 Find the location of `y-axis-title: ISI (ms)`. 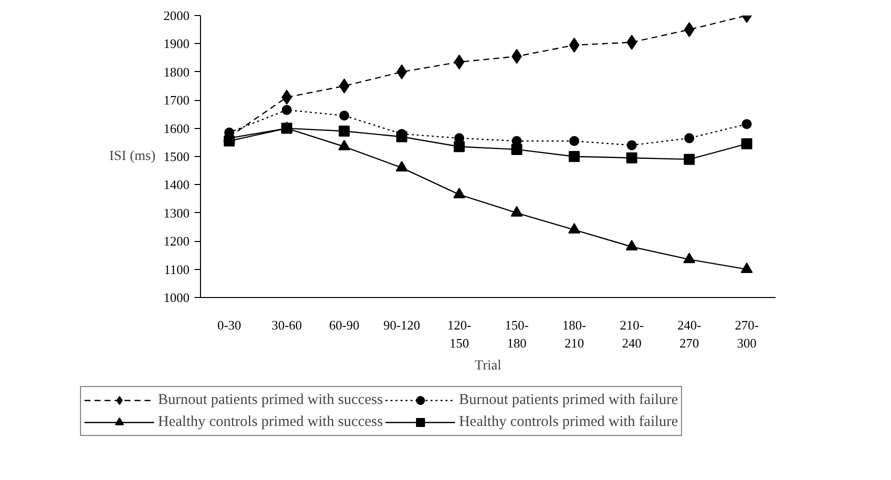

y-axis-title: ISI (ms) is located at coordinates (132, 156).